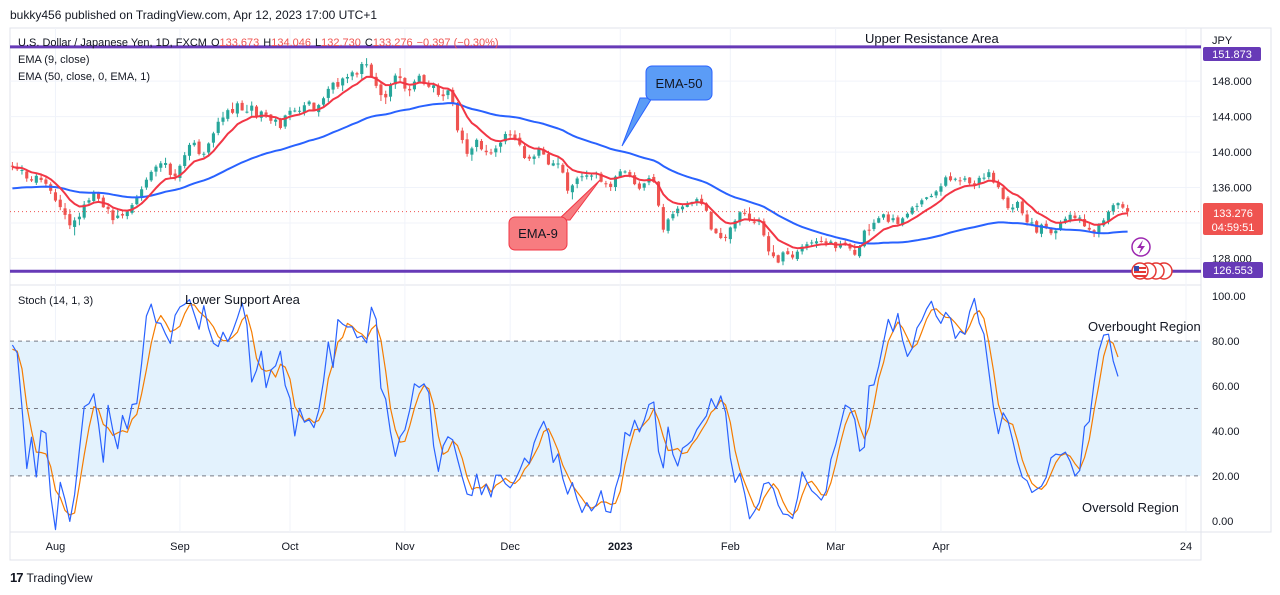 This screenshot has height=595, width=1280. I want to click on legend-ema9: EMA (9, close), so click(54, 60).